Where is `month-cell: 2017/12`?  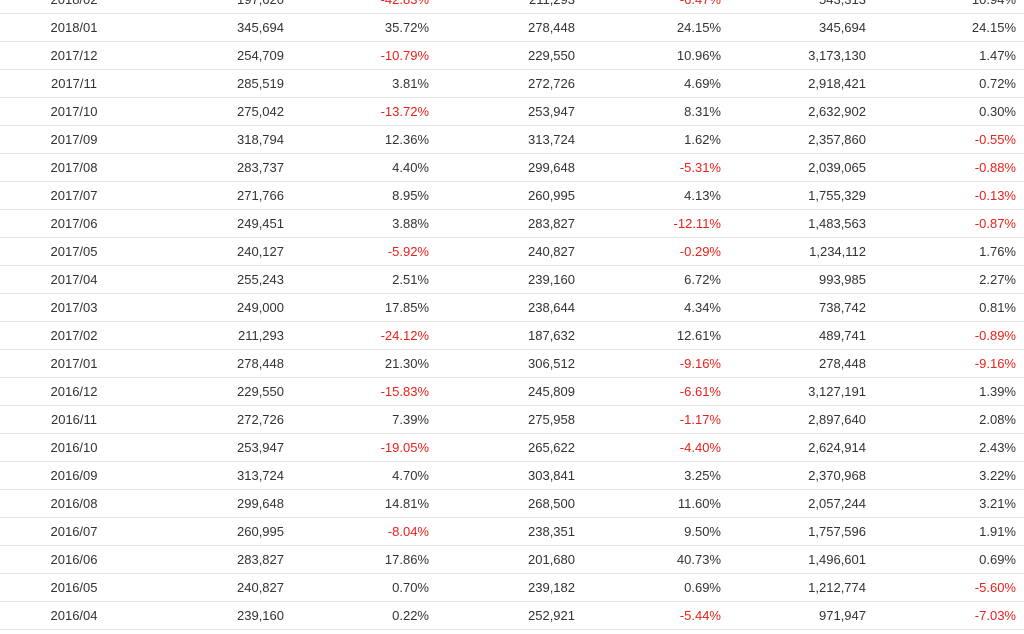
month-cell: 2017/12 is located at coordinates (74, 56).